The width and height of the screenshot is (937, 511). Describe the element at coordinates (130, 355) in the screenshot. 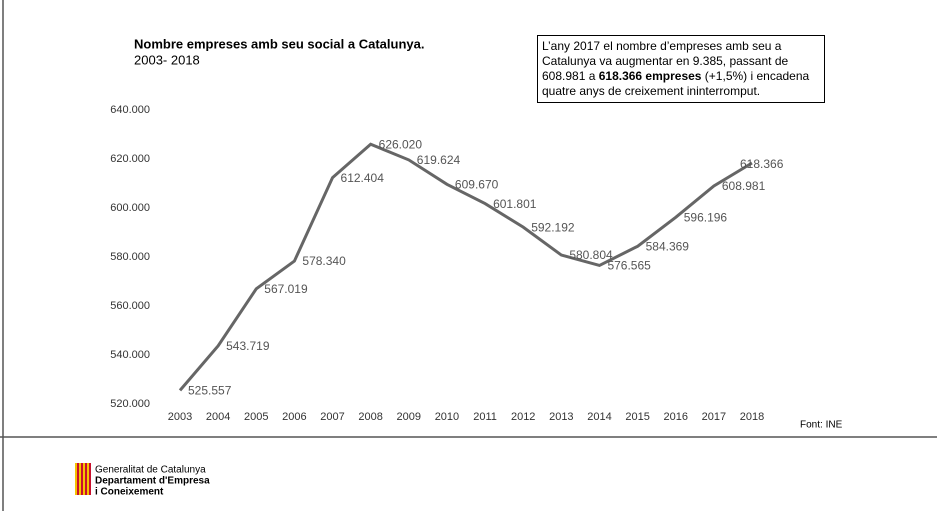

I see `y-tick-label: 540.000` at that location.